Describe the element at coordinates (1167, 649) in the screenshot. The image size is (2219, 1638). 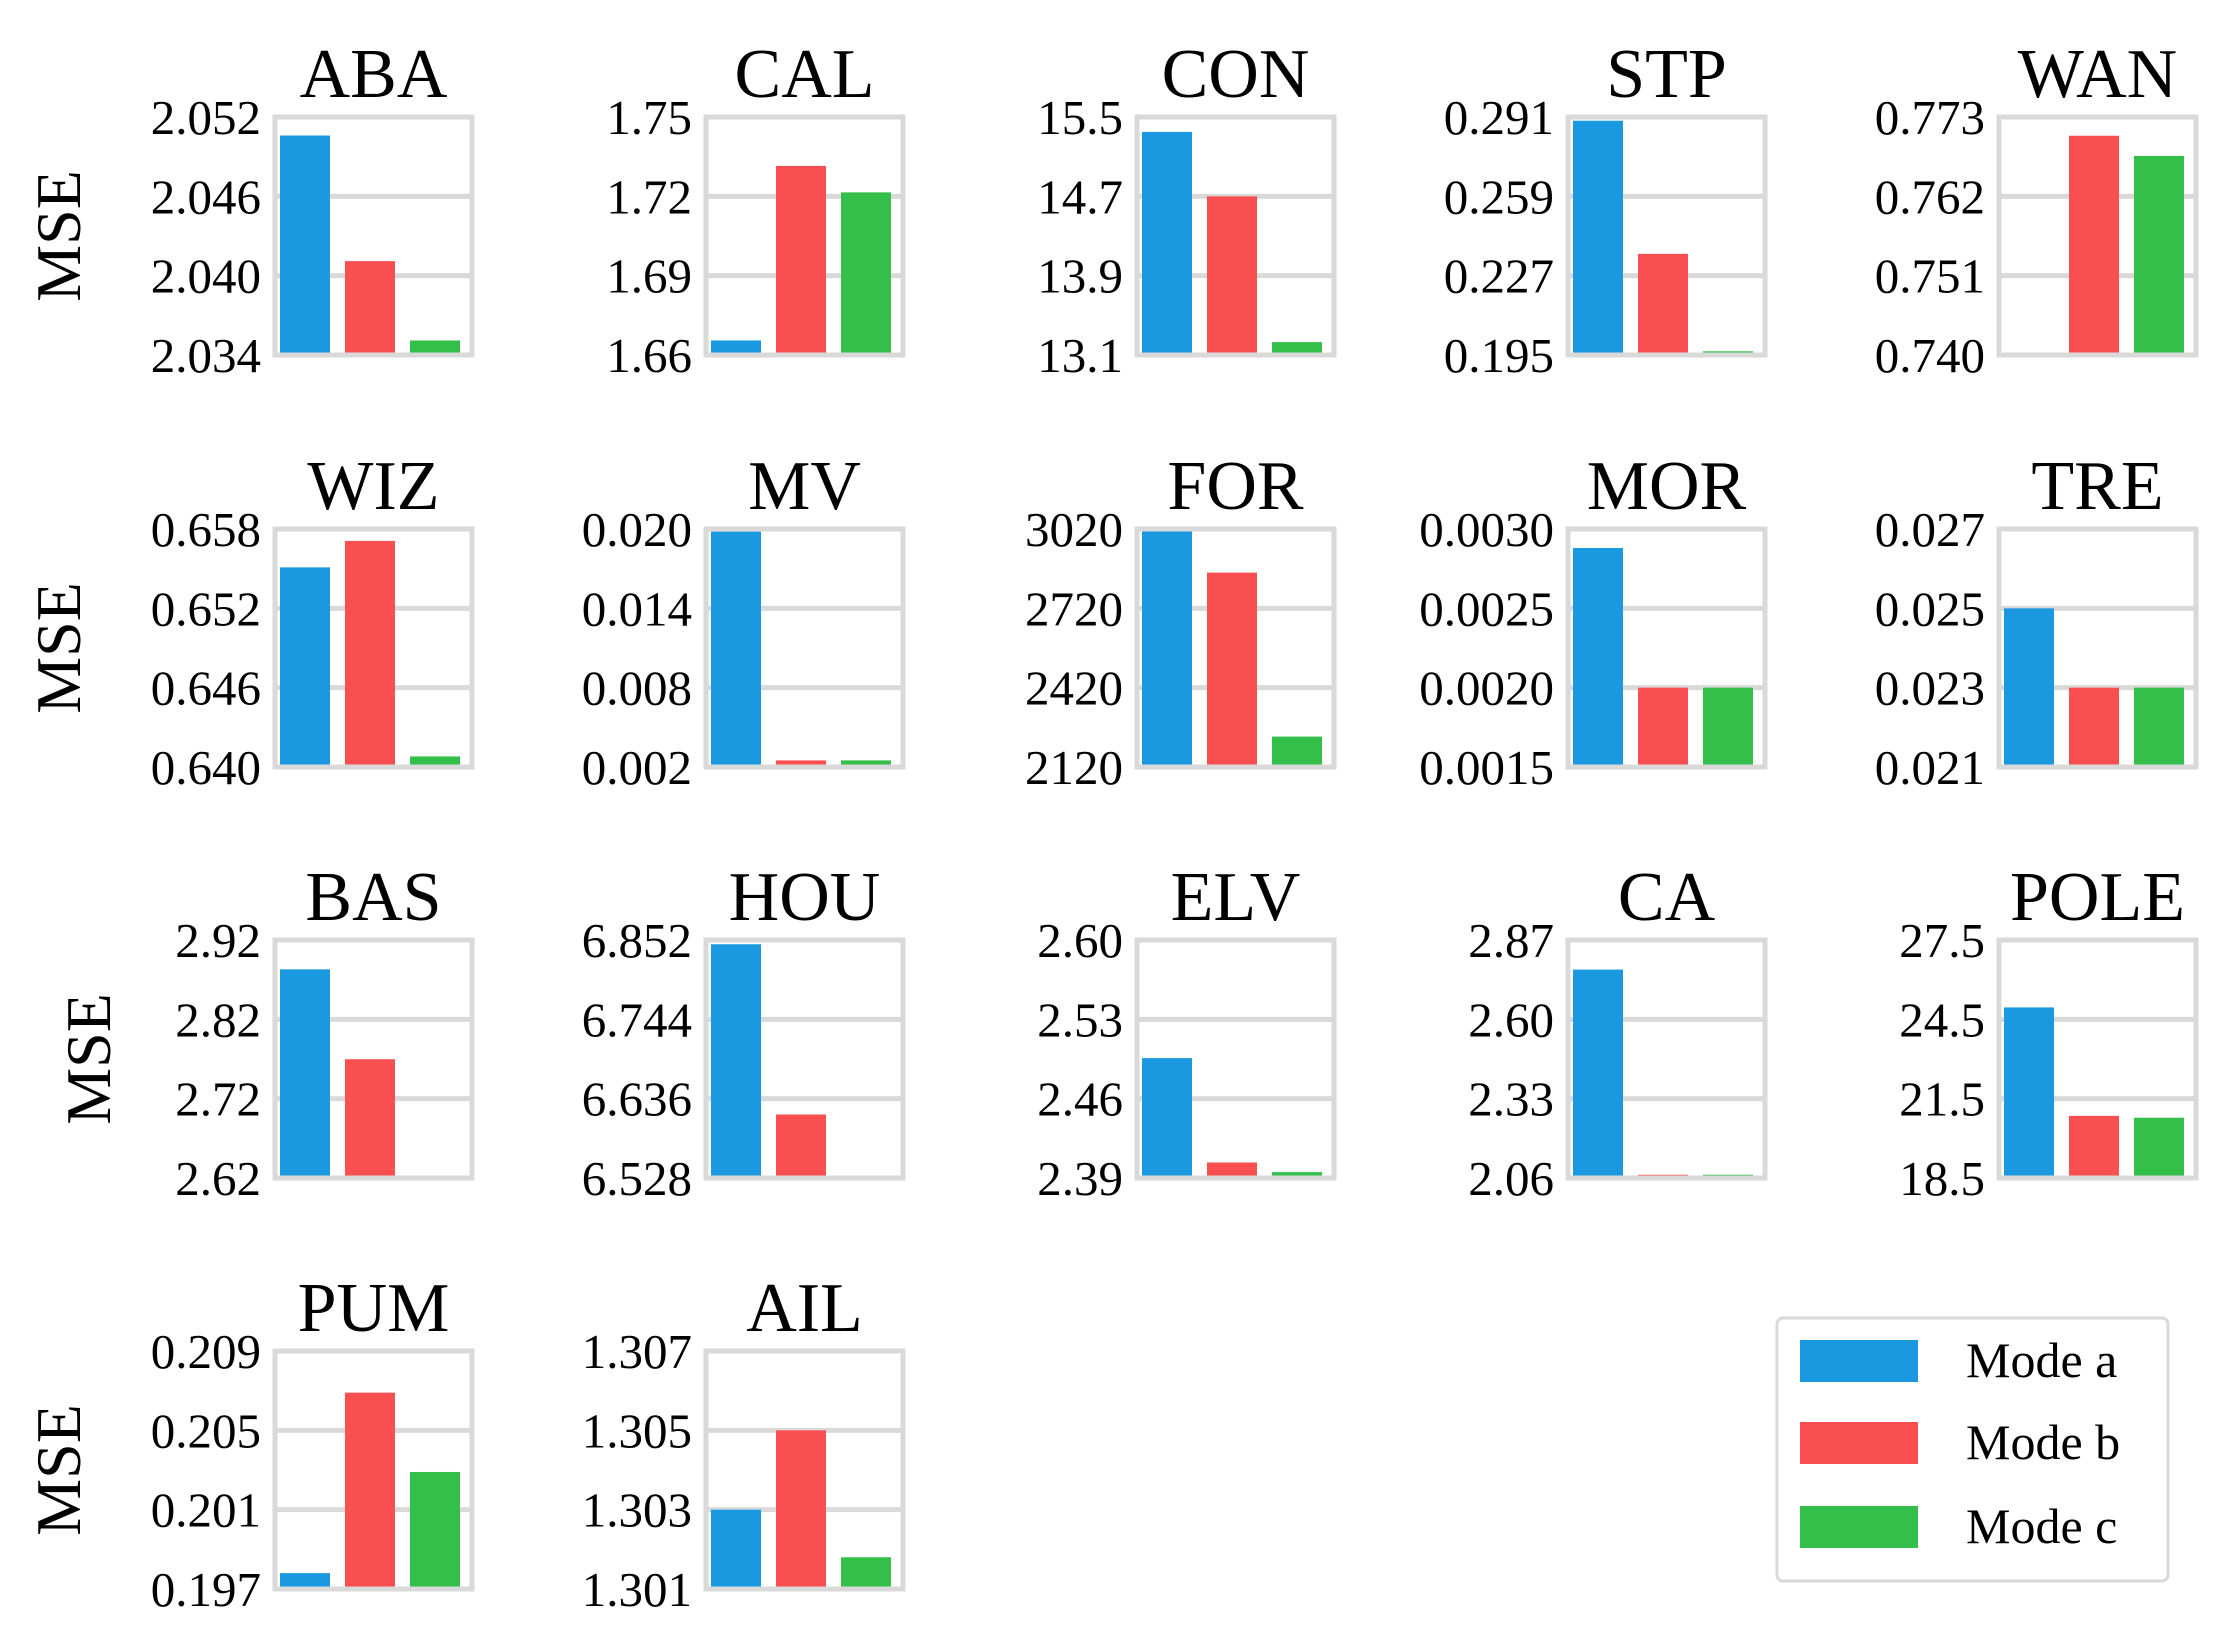
I see `bar-for-mode-a` at that location.